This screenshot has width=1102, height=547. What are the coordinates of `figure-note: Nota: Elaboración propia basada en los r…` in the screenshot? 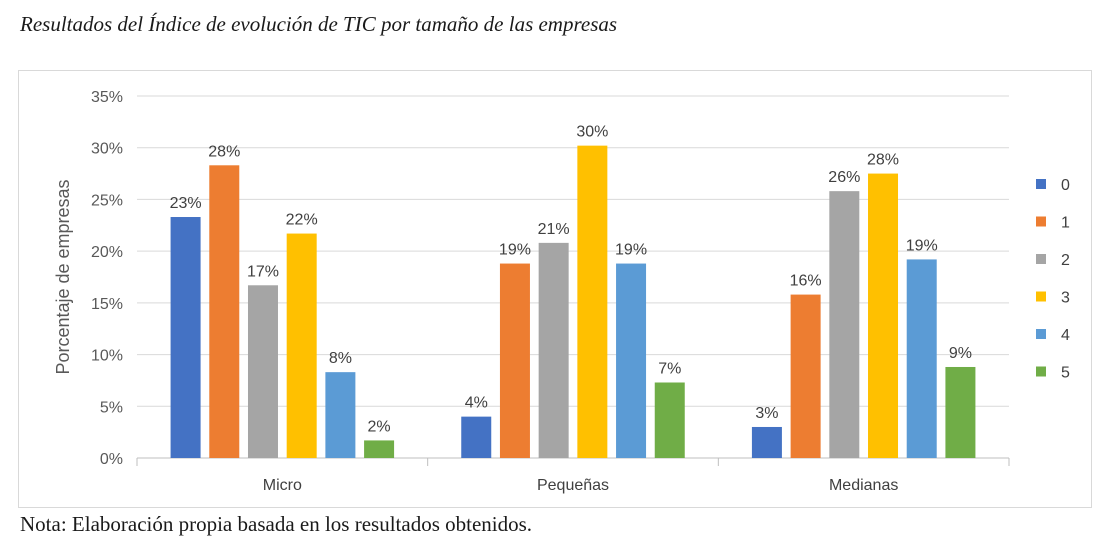 It's located at (276, 524).